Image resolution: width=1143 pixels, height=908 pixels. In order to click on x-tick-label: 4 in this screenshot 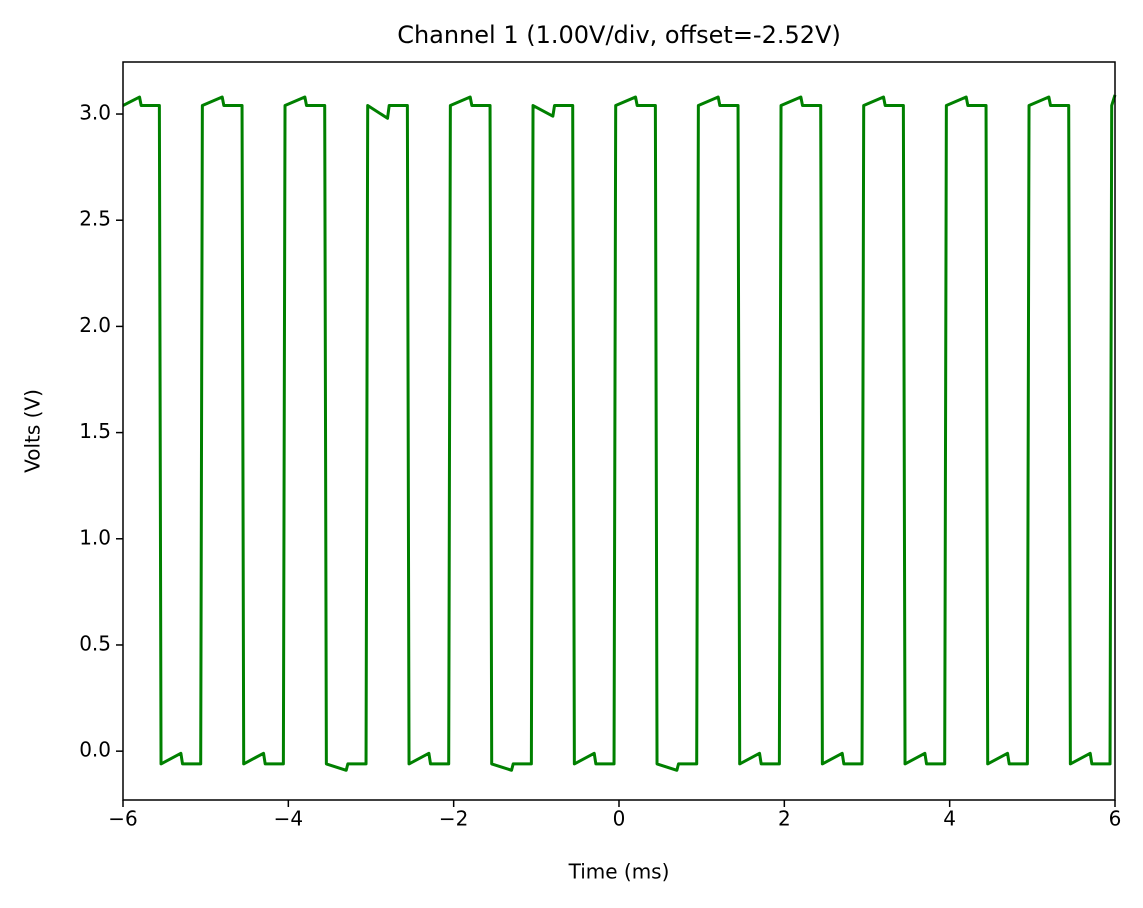, I will do `click(949, 819)`.